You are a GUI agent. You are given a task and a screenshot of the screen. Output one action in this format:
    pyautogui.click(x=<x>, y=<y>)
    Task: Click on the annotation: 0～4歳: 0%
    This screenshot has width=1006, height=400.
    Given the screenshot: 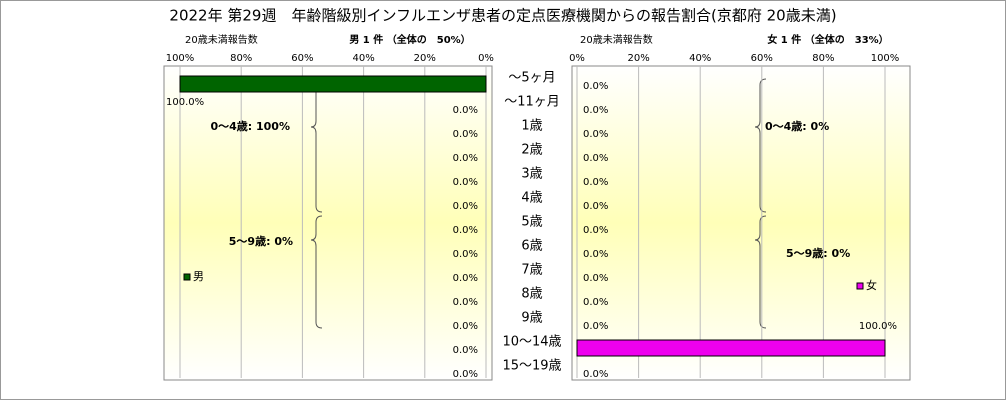 What is the action you would take?
    pyautogui.click(x=797, y=126)
    